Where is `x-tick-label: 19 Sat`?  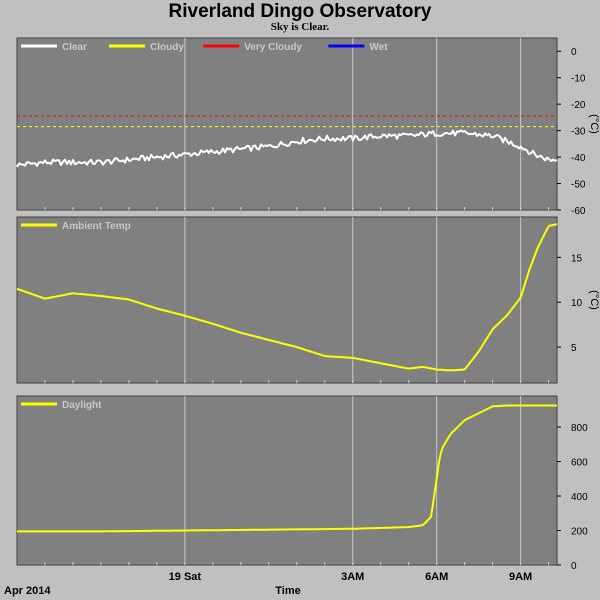
x-tick-label: 19 Sat is located at coordinates (185, 577).